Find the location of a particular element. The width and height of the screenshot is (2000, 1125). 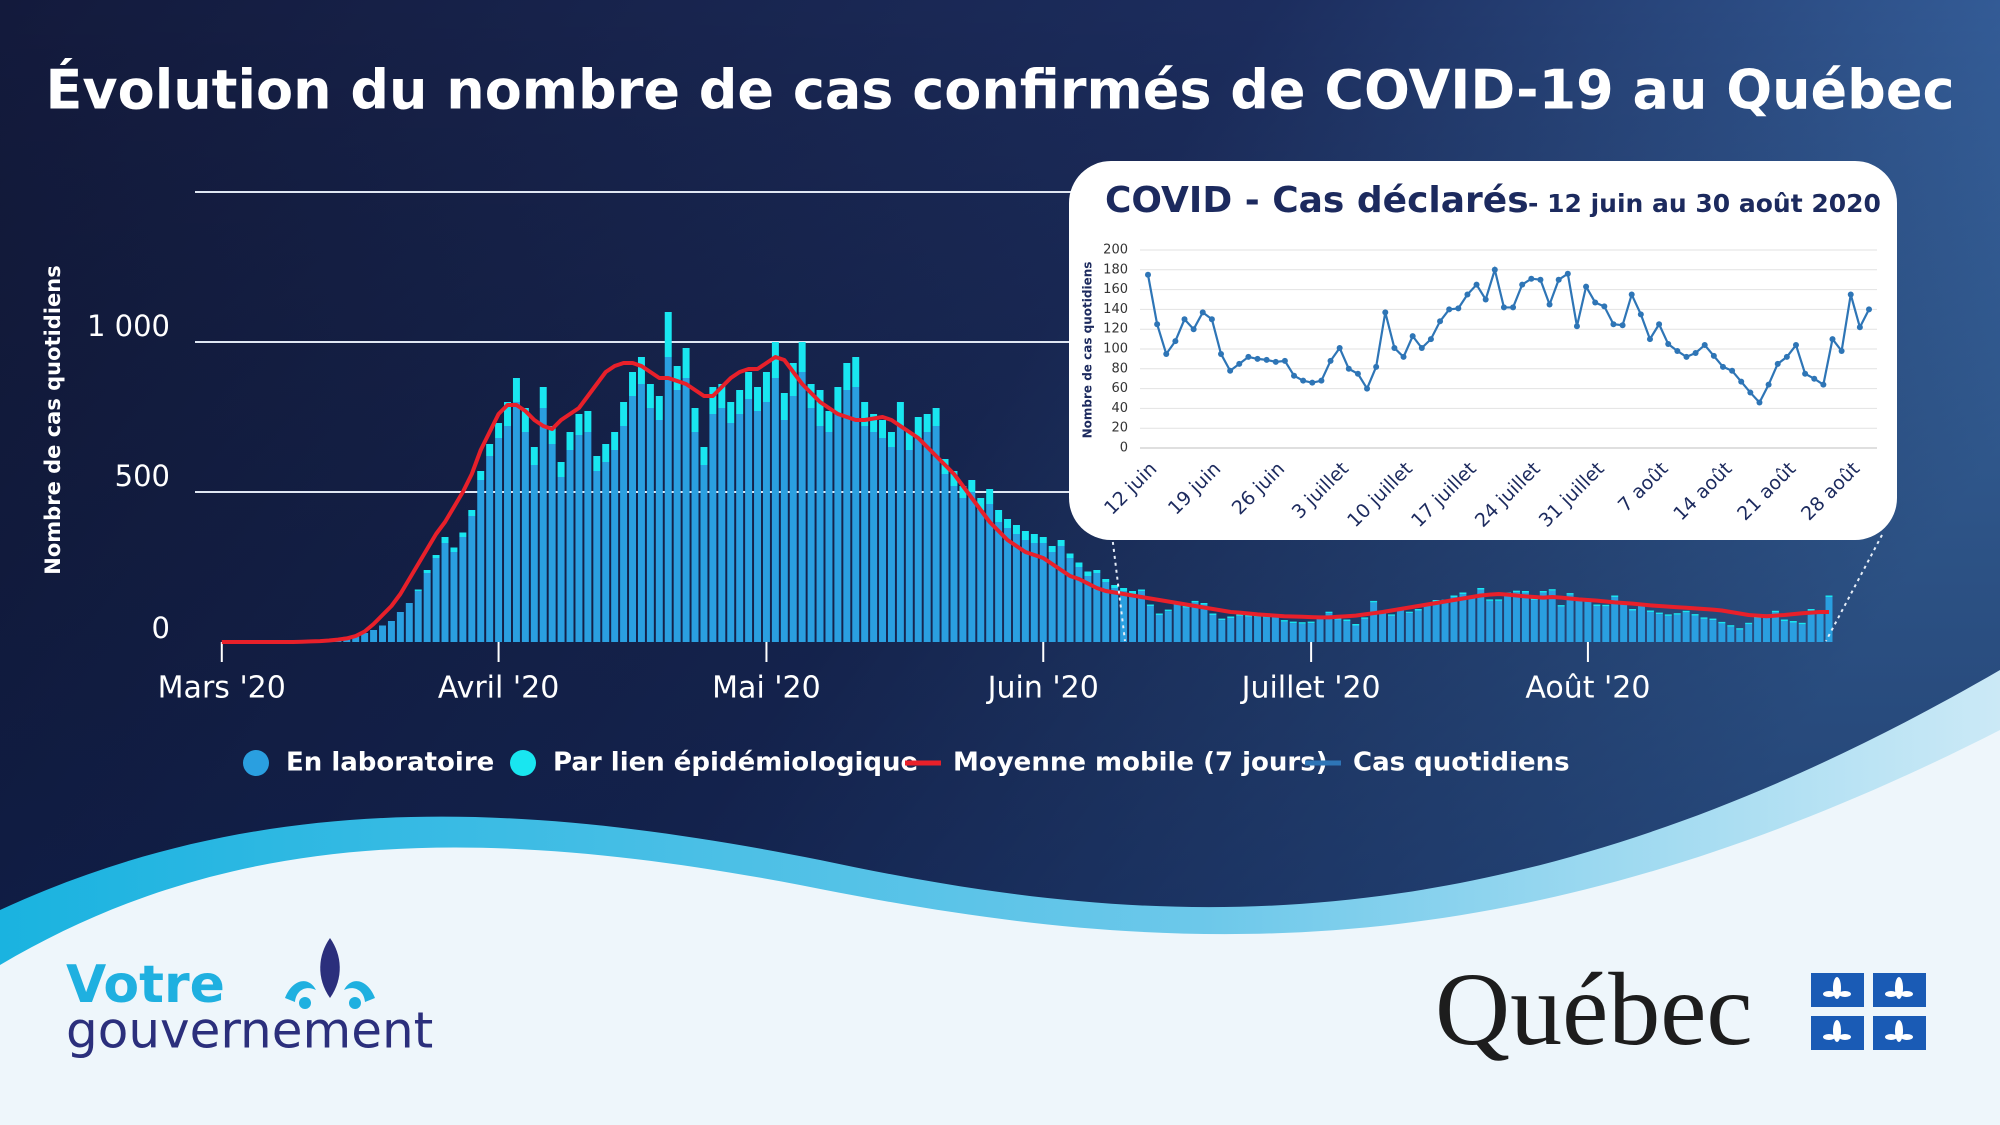

legend-label: Par lien épidémiologique is located at coordinates (735, 763).